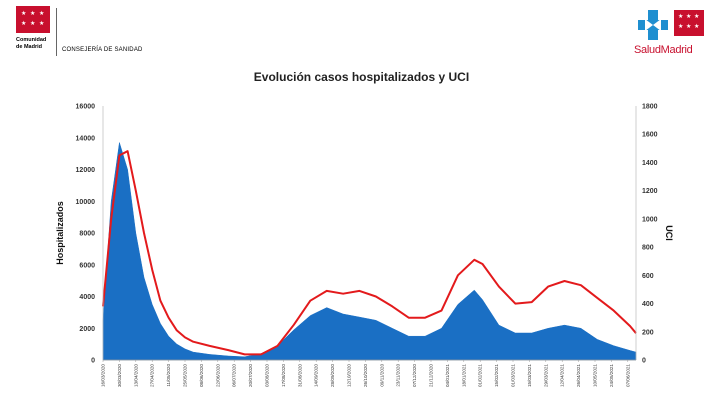 The width and height of the screenshot is (723, 406). Describe the element at coordinates (152, 375) in the screenshot. I see `x-tick-label: 27/04/2020` at that location.